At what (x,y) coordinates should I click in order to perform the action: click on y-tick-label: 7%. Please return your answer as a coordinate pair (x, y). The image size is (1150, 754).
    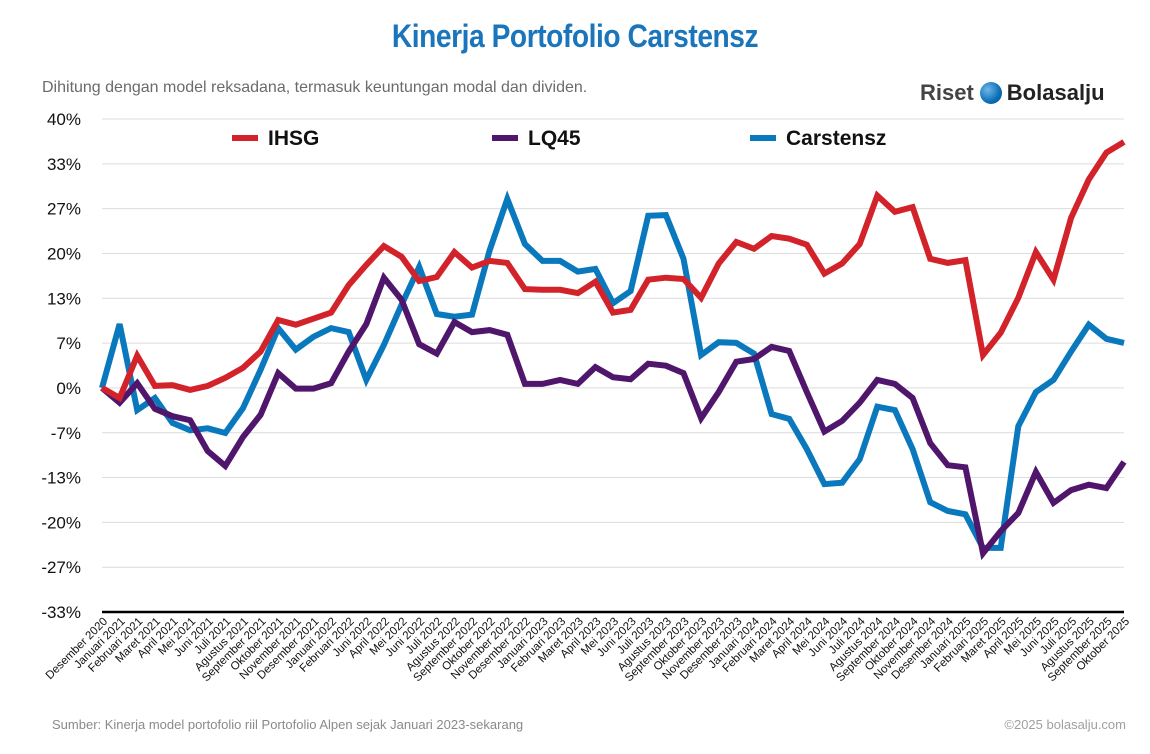
    Looking at the image, I should click on (68, 343).